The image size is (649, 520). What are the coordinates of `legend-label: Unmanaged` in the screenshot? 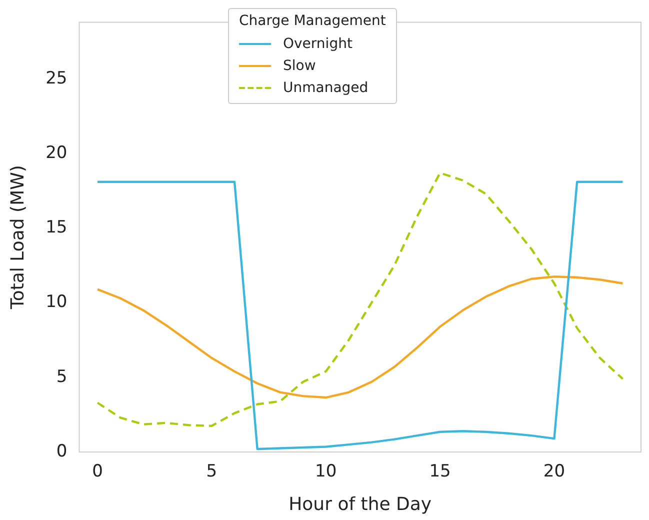 It's located at (325, 88).